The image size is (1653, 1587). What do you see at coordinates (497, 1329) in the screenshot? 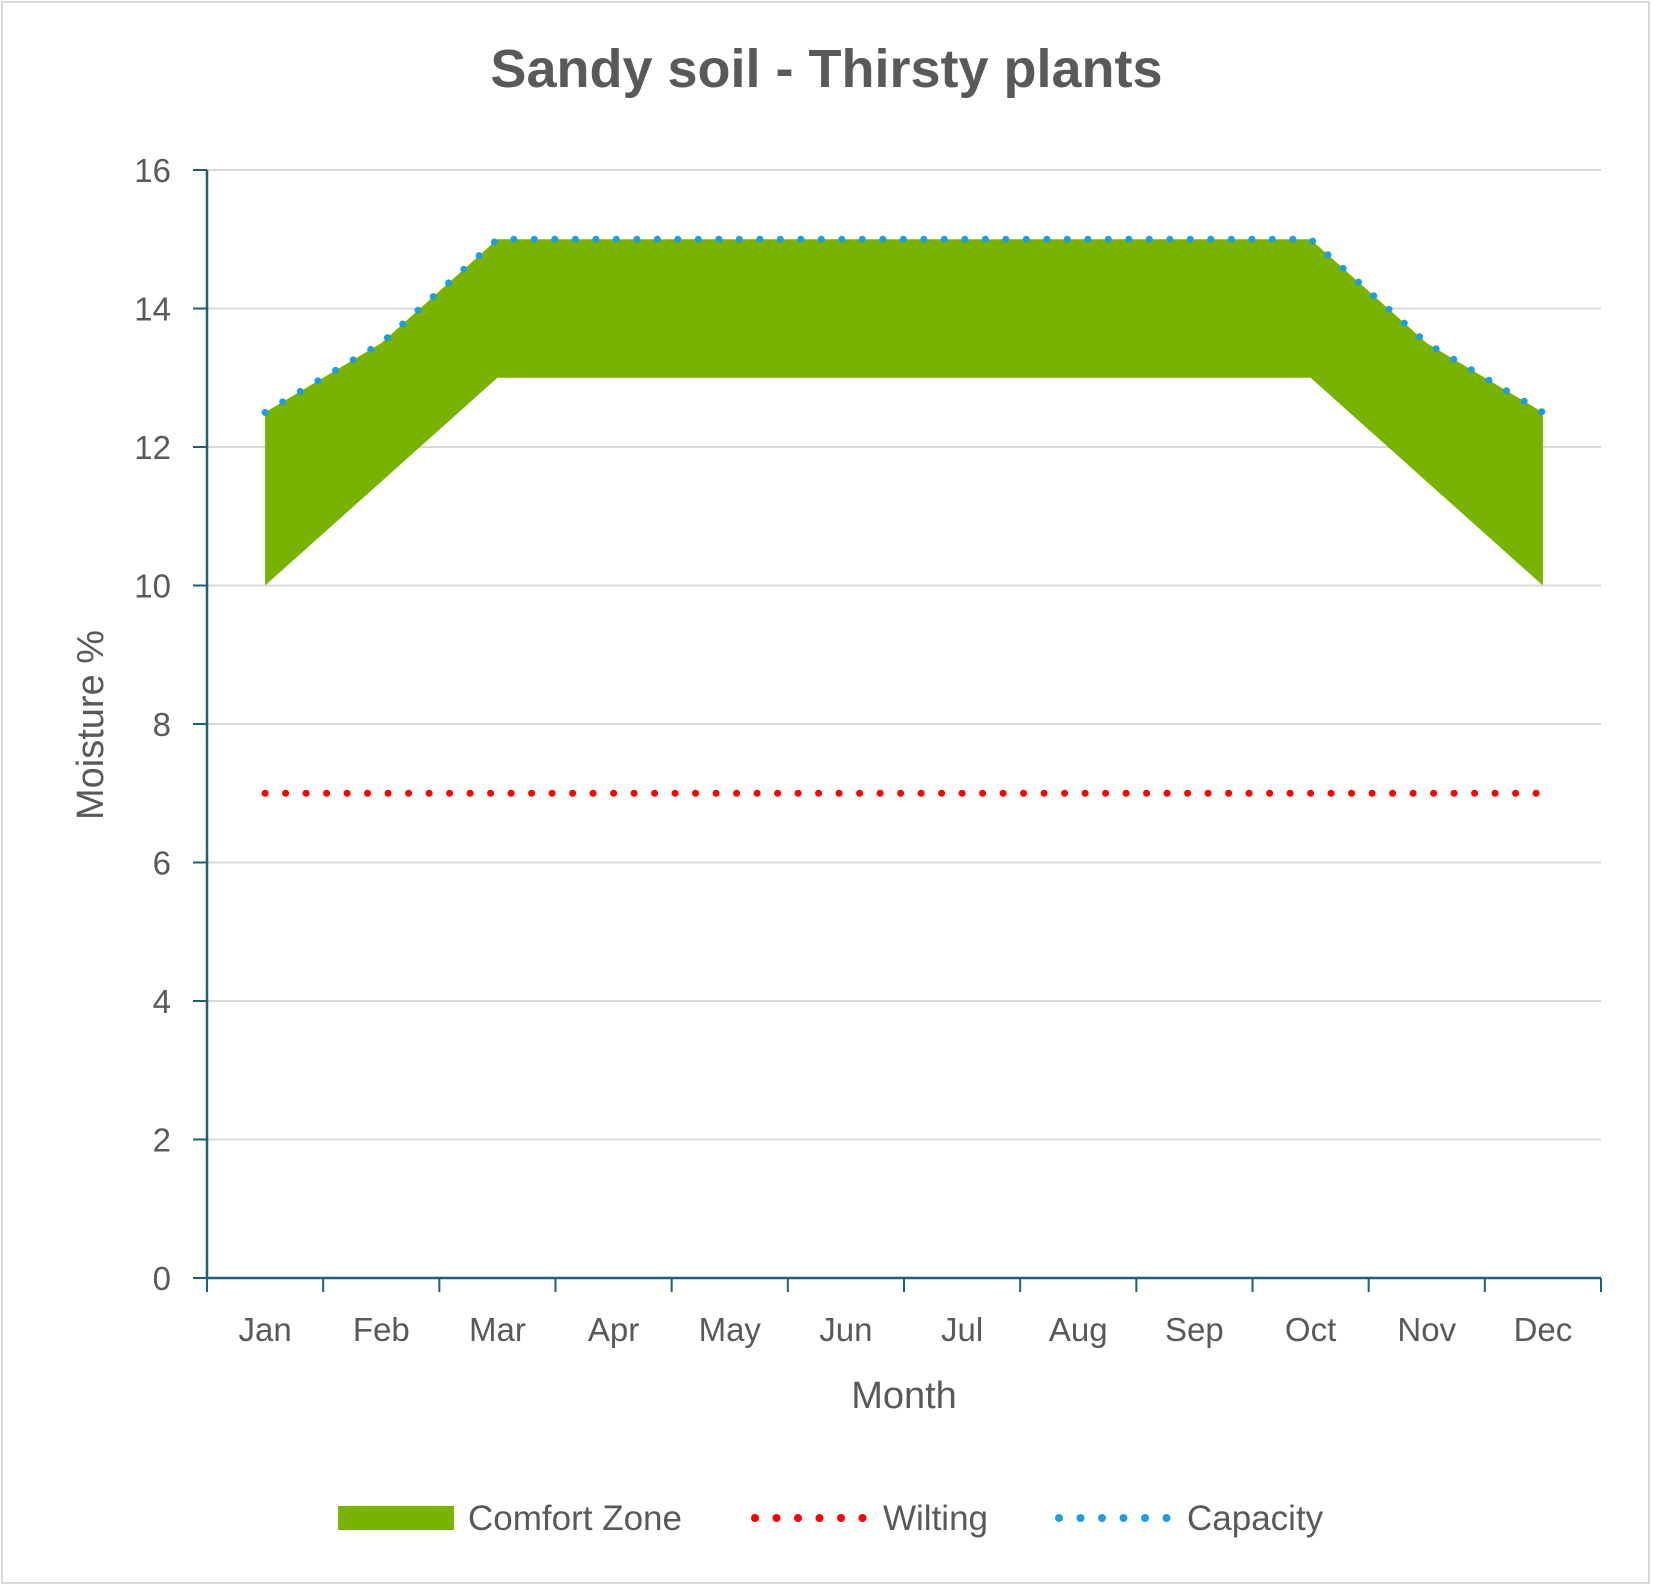
I see `x-tick-label: Mar` at bounding box center [497, 1329].